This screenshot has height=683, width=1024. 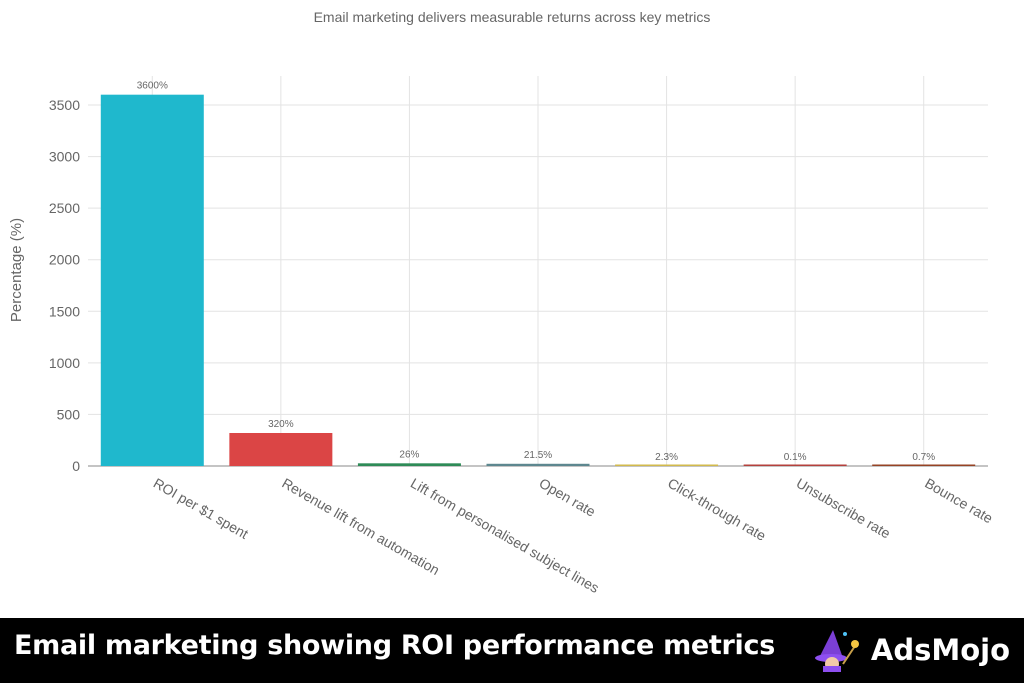 I want to click on data-label: 320%, so click(x=281, y=424).